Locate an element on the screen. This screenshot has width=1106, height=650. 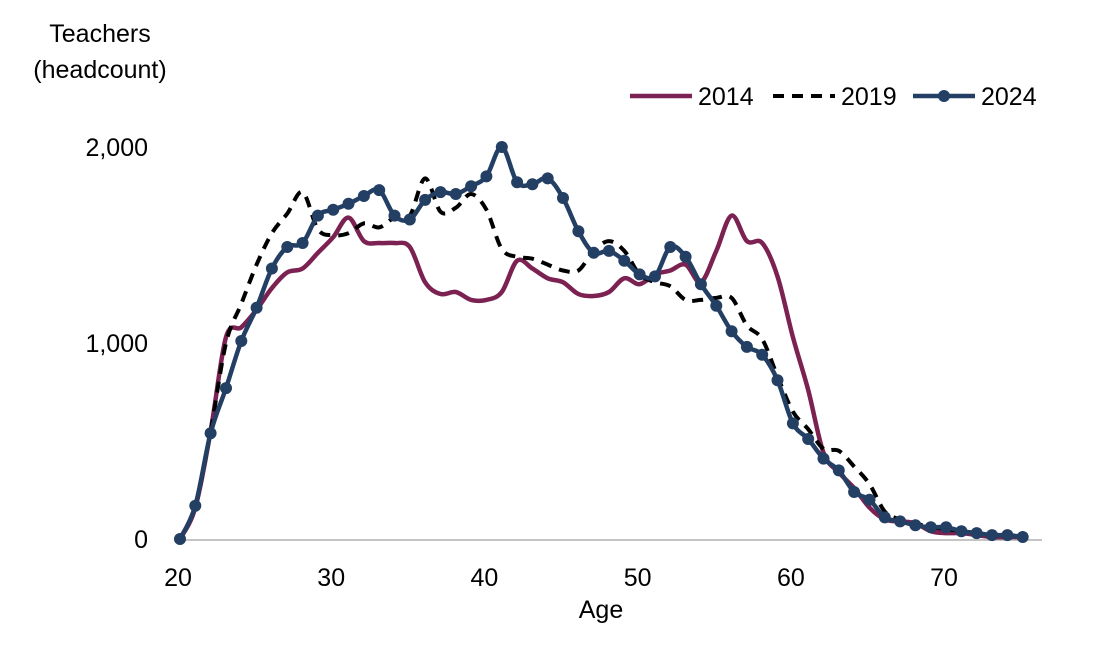
y-tick-label: 2,000 is located at coordinates (116, 148).